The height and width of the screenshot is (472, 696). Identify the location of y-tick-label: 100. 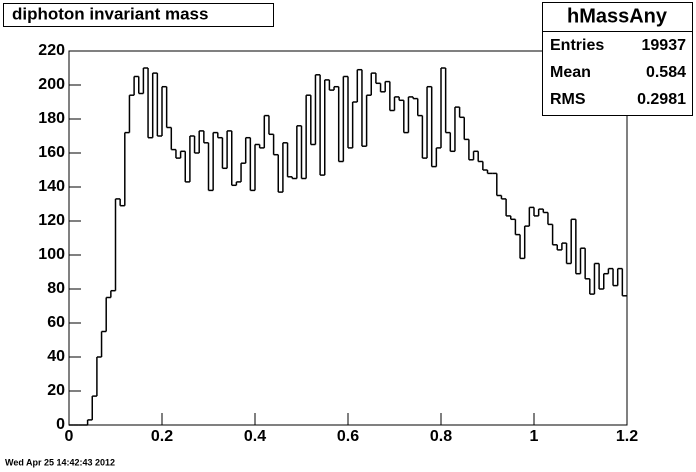
(51, 254).